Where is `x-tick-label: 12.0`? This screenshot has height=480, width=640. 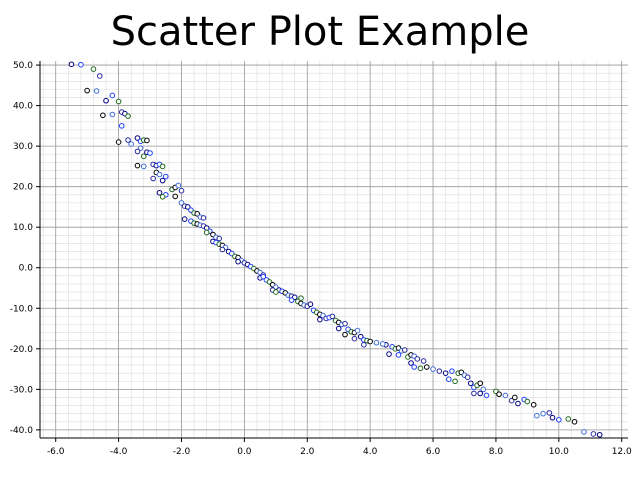 x-tick-label: 12.0 is located at coordinates (622, 452).